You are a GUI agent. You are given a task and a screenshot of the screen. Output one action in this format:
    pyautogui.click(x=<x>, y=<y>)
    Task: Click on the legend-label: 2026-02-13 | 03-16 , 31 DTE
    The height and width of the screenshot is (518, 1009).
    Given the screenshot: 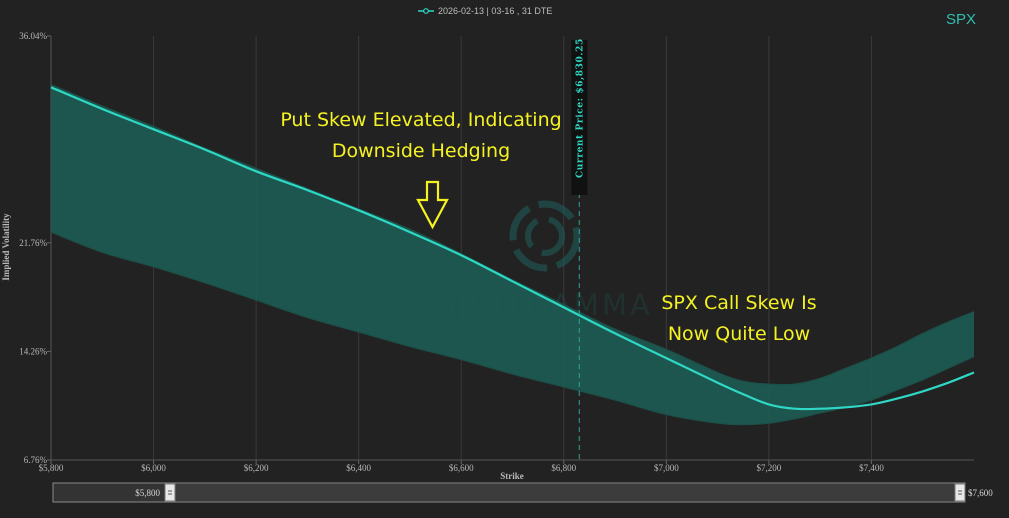 What is the action you would take?
    pyautogui.click(x=495, y=11)
    